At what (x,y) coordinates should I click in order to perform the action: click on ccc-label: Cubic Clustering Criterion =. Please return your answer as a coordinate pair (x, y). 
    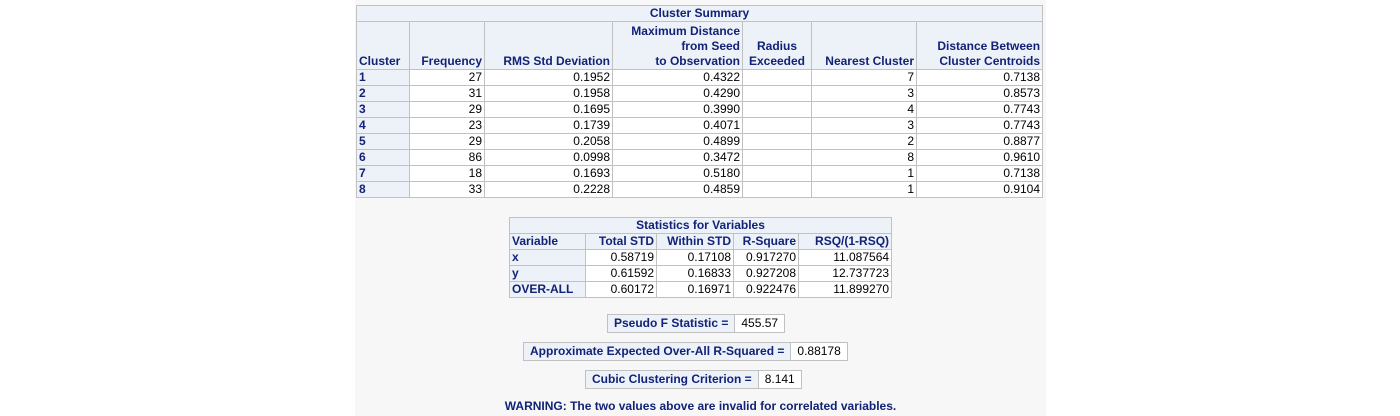
    Looking at the image, I should click on (672, 379).